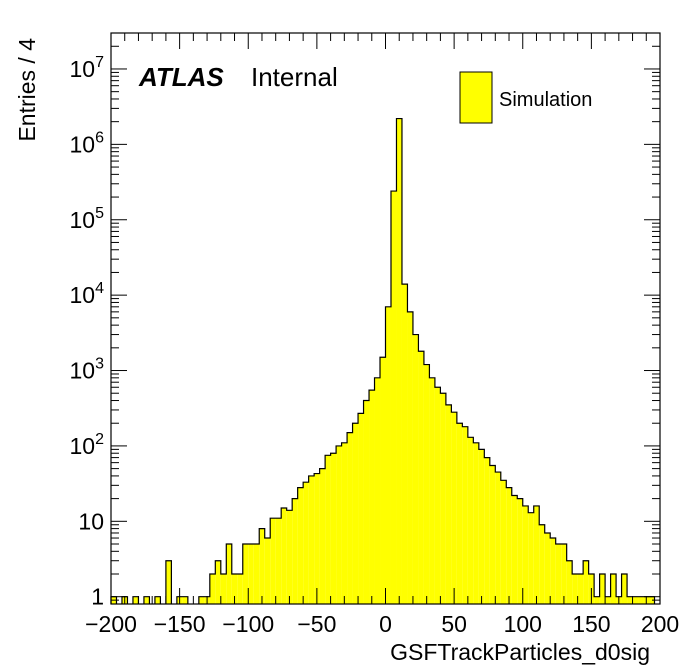 The image size is (696, 672). What do you see at coordinates (87, 68) in the screenshot?
I see `y-tick-label: 10⁷` at bounding box center [87, 68].